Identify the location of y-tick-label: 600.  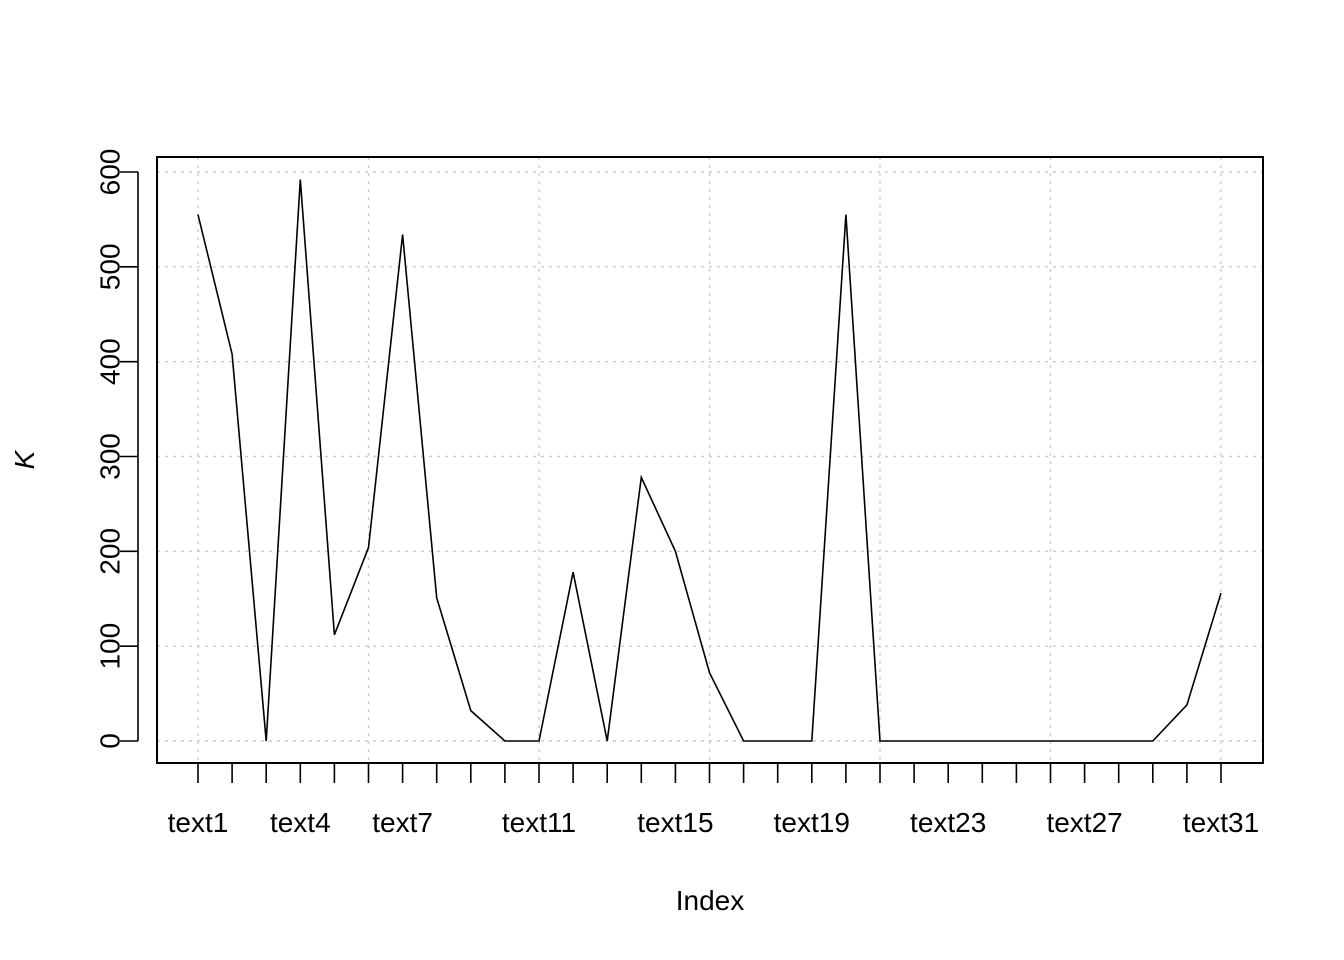
(110, 172).